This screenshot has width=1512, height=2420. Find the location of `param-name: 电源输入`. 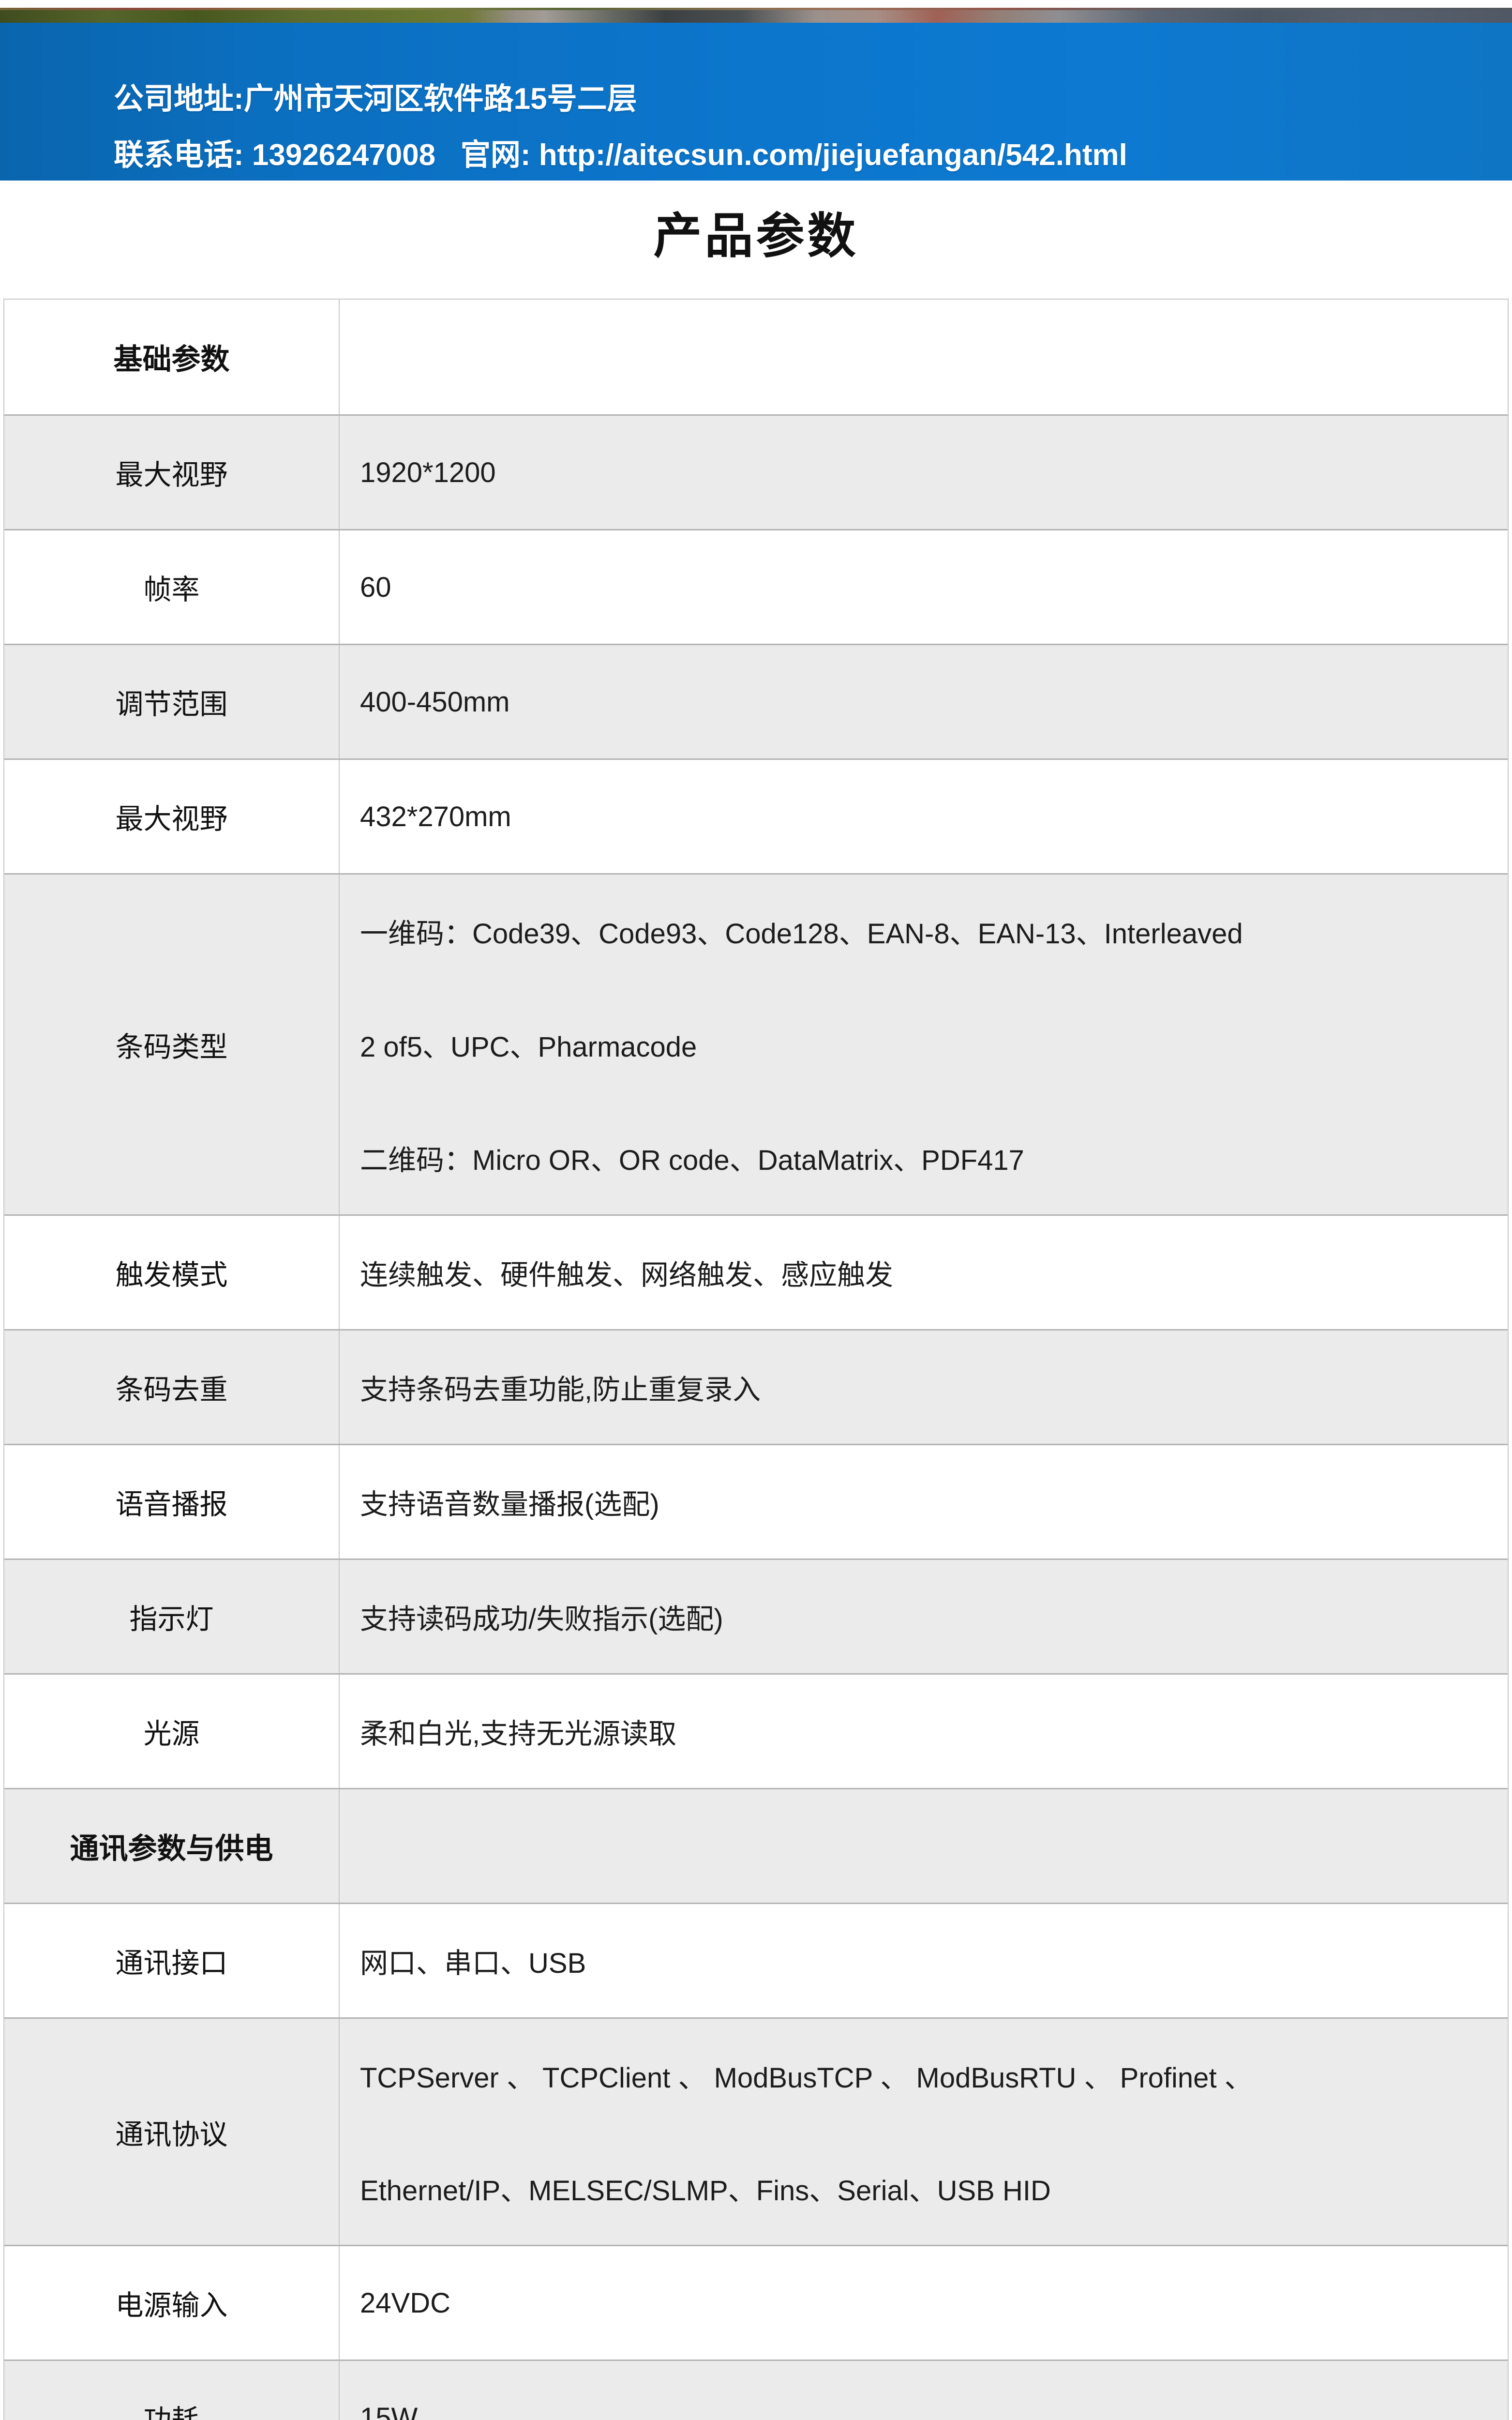

param-name: 电源输入 is located at coordinates (172, 2303).